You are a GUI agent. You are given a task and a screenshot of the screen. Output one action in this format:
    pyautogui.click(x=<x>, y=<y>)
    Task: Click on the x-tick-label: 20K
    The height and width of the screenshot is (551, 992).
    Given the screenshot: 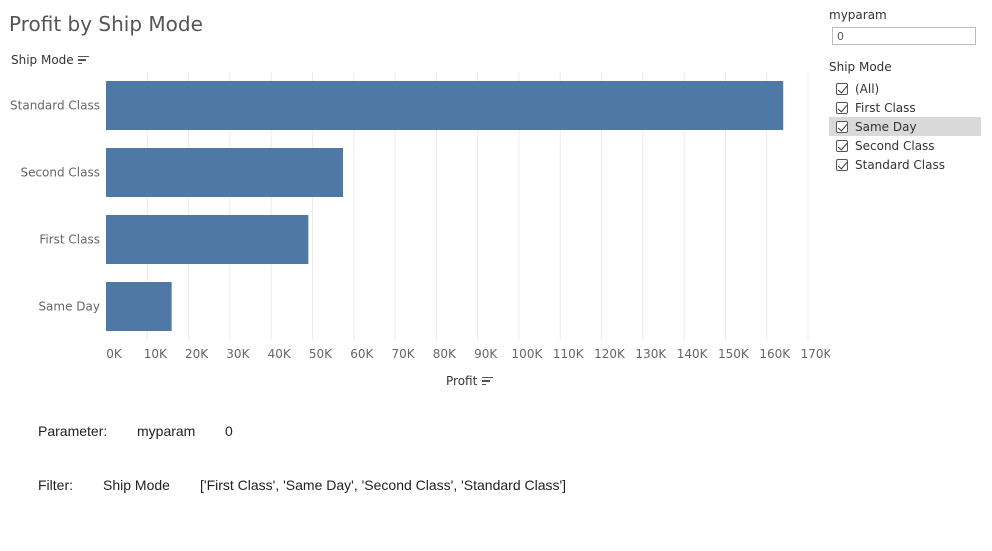 What is the action you would take?
    pyautogui.click(x=197, y=354)
    